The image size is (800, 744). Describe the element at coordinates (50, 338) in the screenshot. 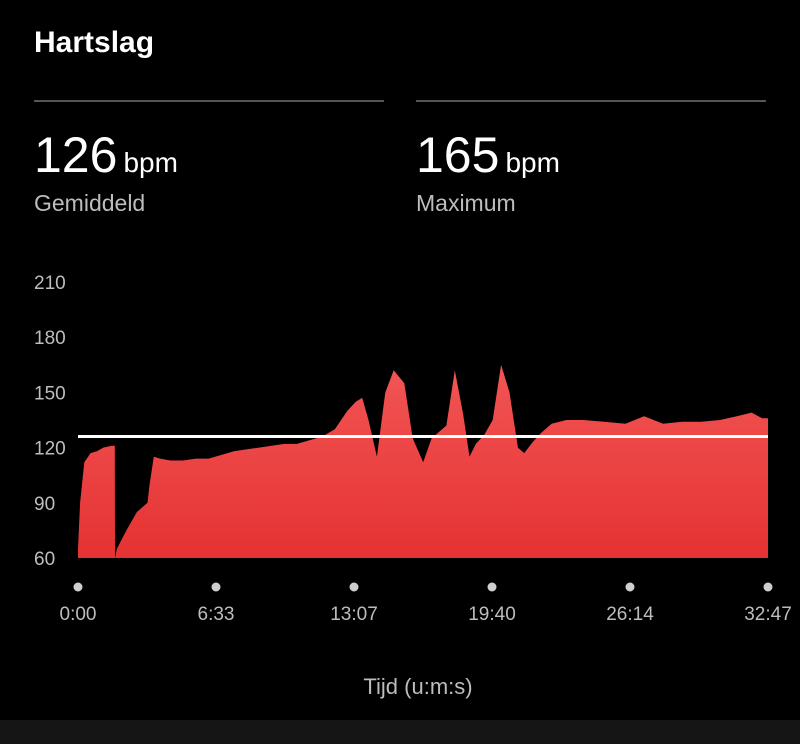

I see `y-tick-label: 180` at that location.